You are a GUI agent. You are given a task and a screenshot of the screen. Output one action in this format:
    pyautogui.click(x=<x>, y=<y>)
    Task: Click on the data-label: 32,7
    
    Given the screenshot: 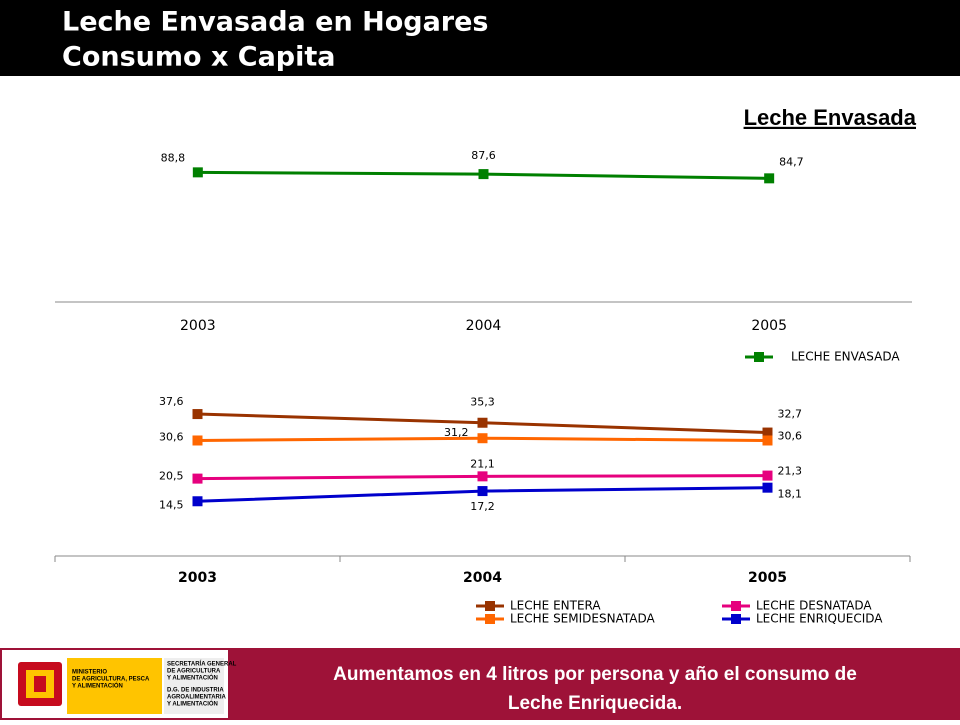 What is the action you would take?
    pyautogui.click(x=790, y=414)
    